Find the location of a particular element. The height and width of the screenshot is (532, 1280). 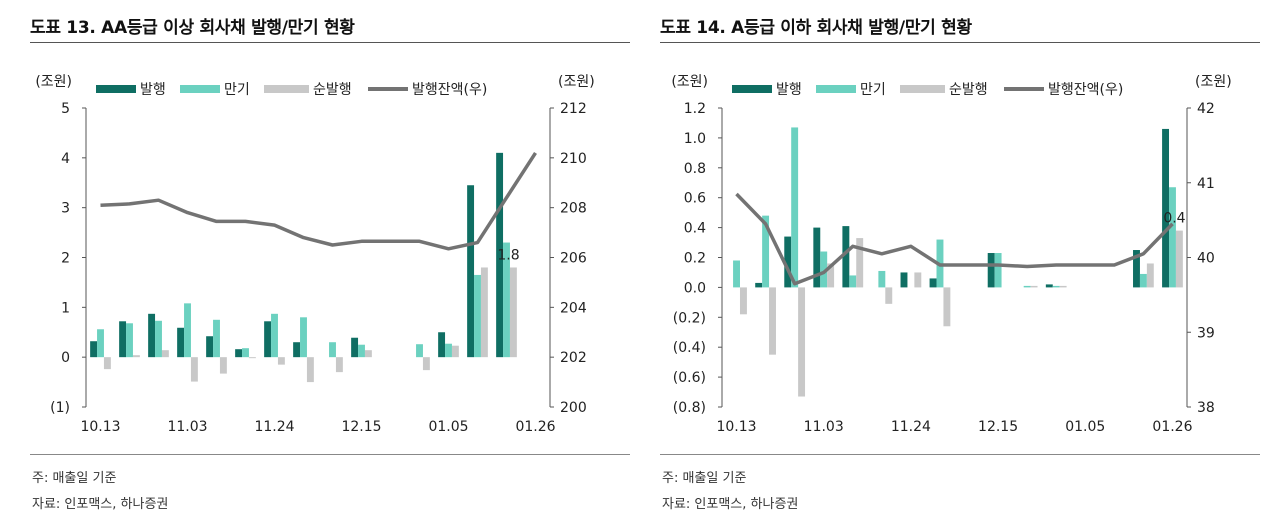

footer-divider is located at coordinates (960, 454).